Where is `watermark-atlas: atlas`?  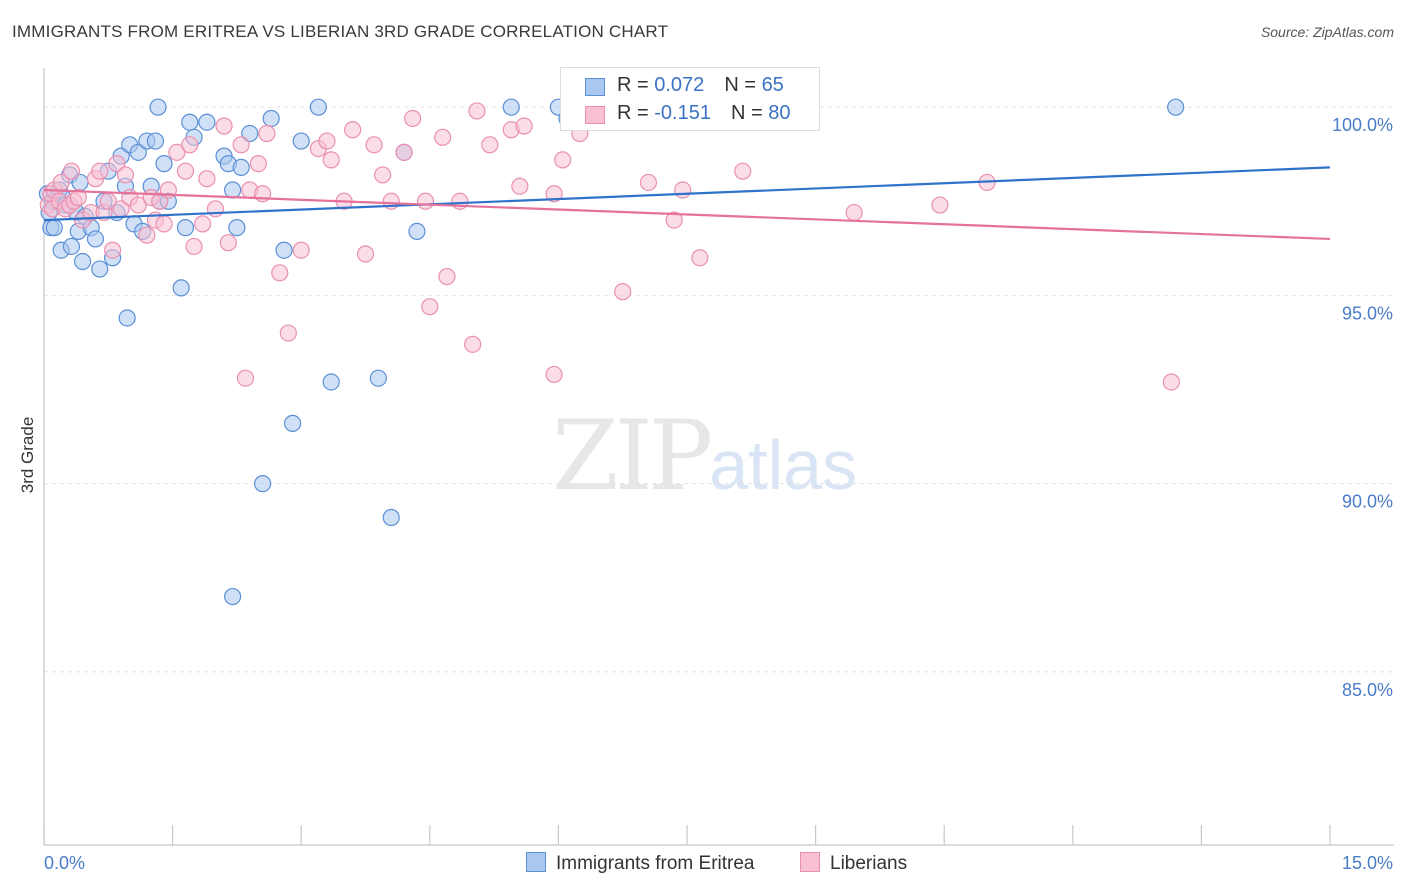 watermark-atlas: atlas is located at coordinates (783, 465).